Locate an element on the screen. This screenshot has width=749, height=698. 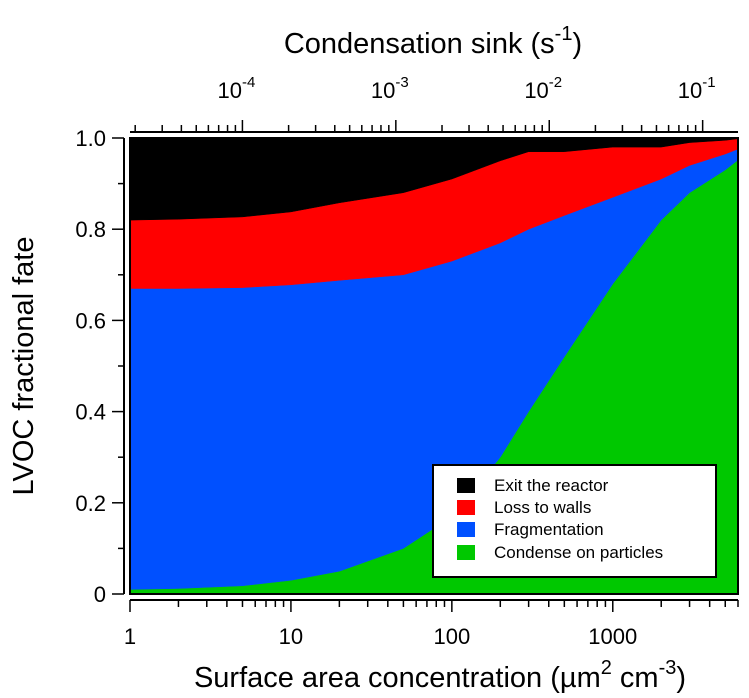
y-axis-title: LVOC fractional fate is located at coordinates (24, 366).